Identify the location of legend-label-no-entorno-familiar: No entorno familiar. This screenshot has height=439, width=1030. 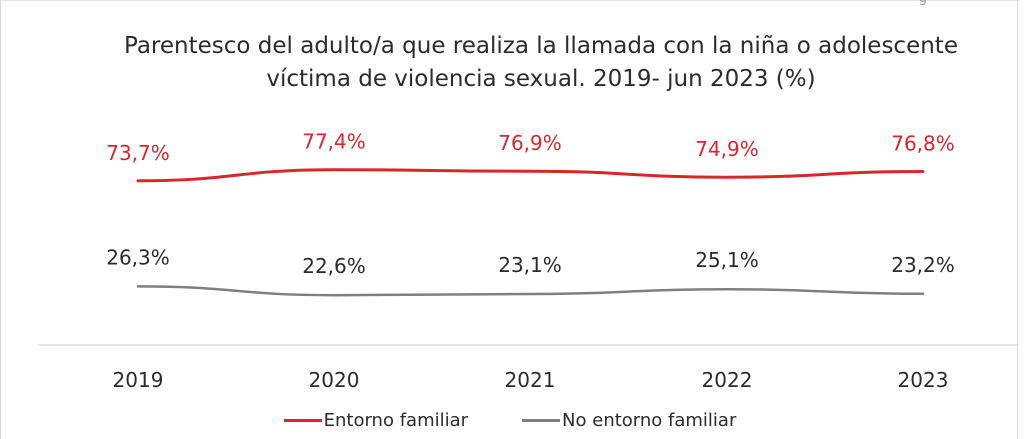
(649, 420).